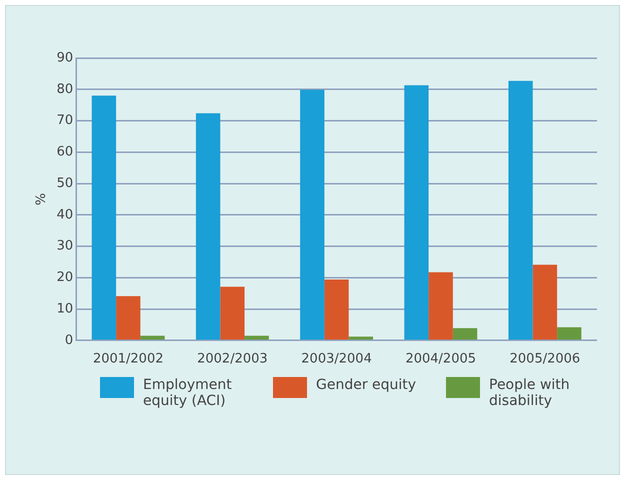  I want to click on y-tick-label: 40, so click(65, 214).